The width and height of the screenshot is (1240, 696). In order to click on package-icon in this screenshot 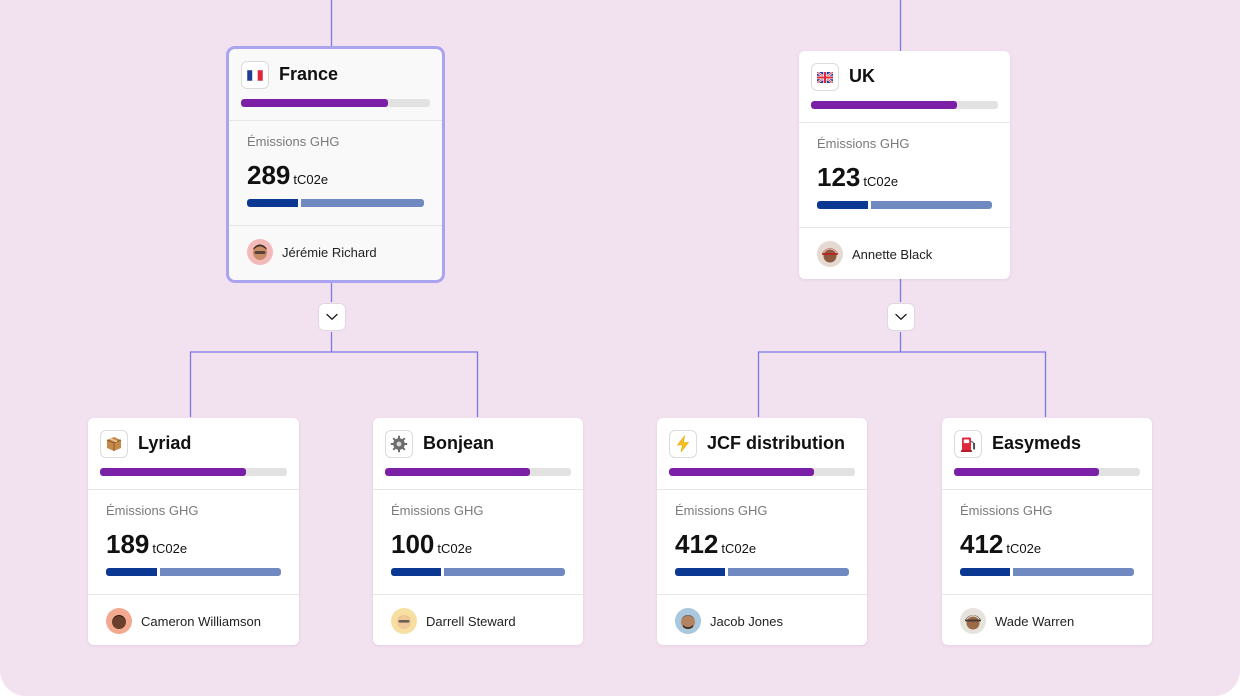, I will do `click(114, 444)`.